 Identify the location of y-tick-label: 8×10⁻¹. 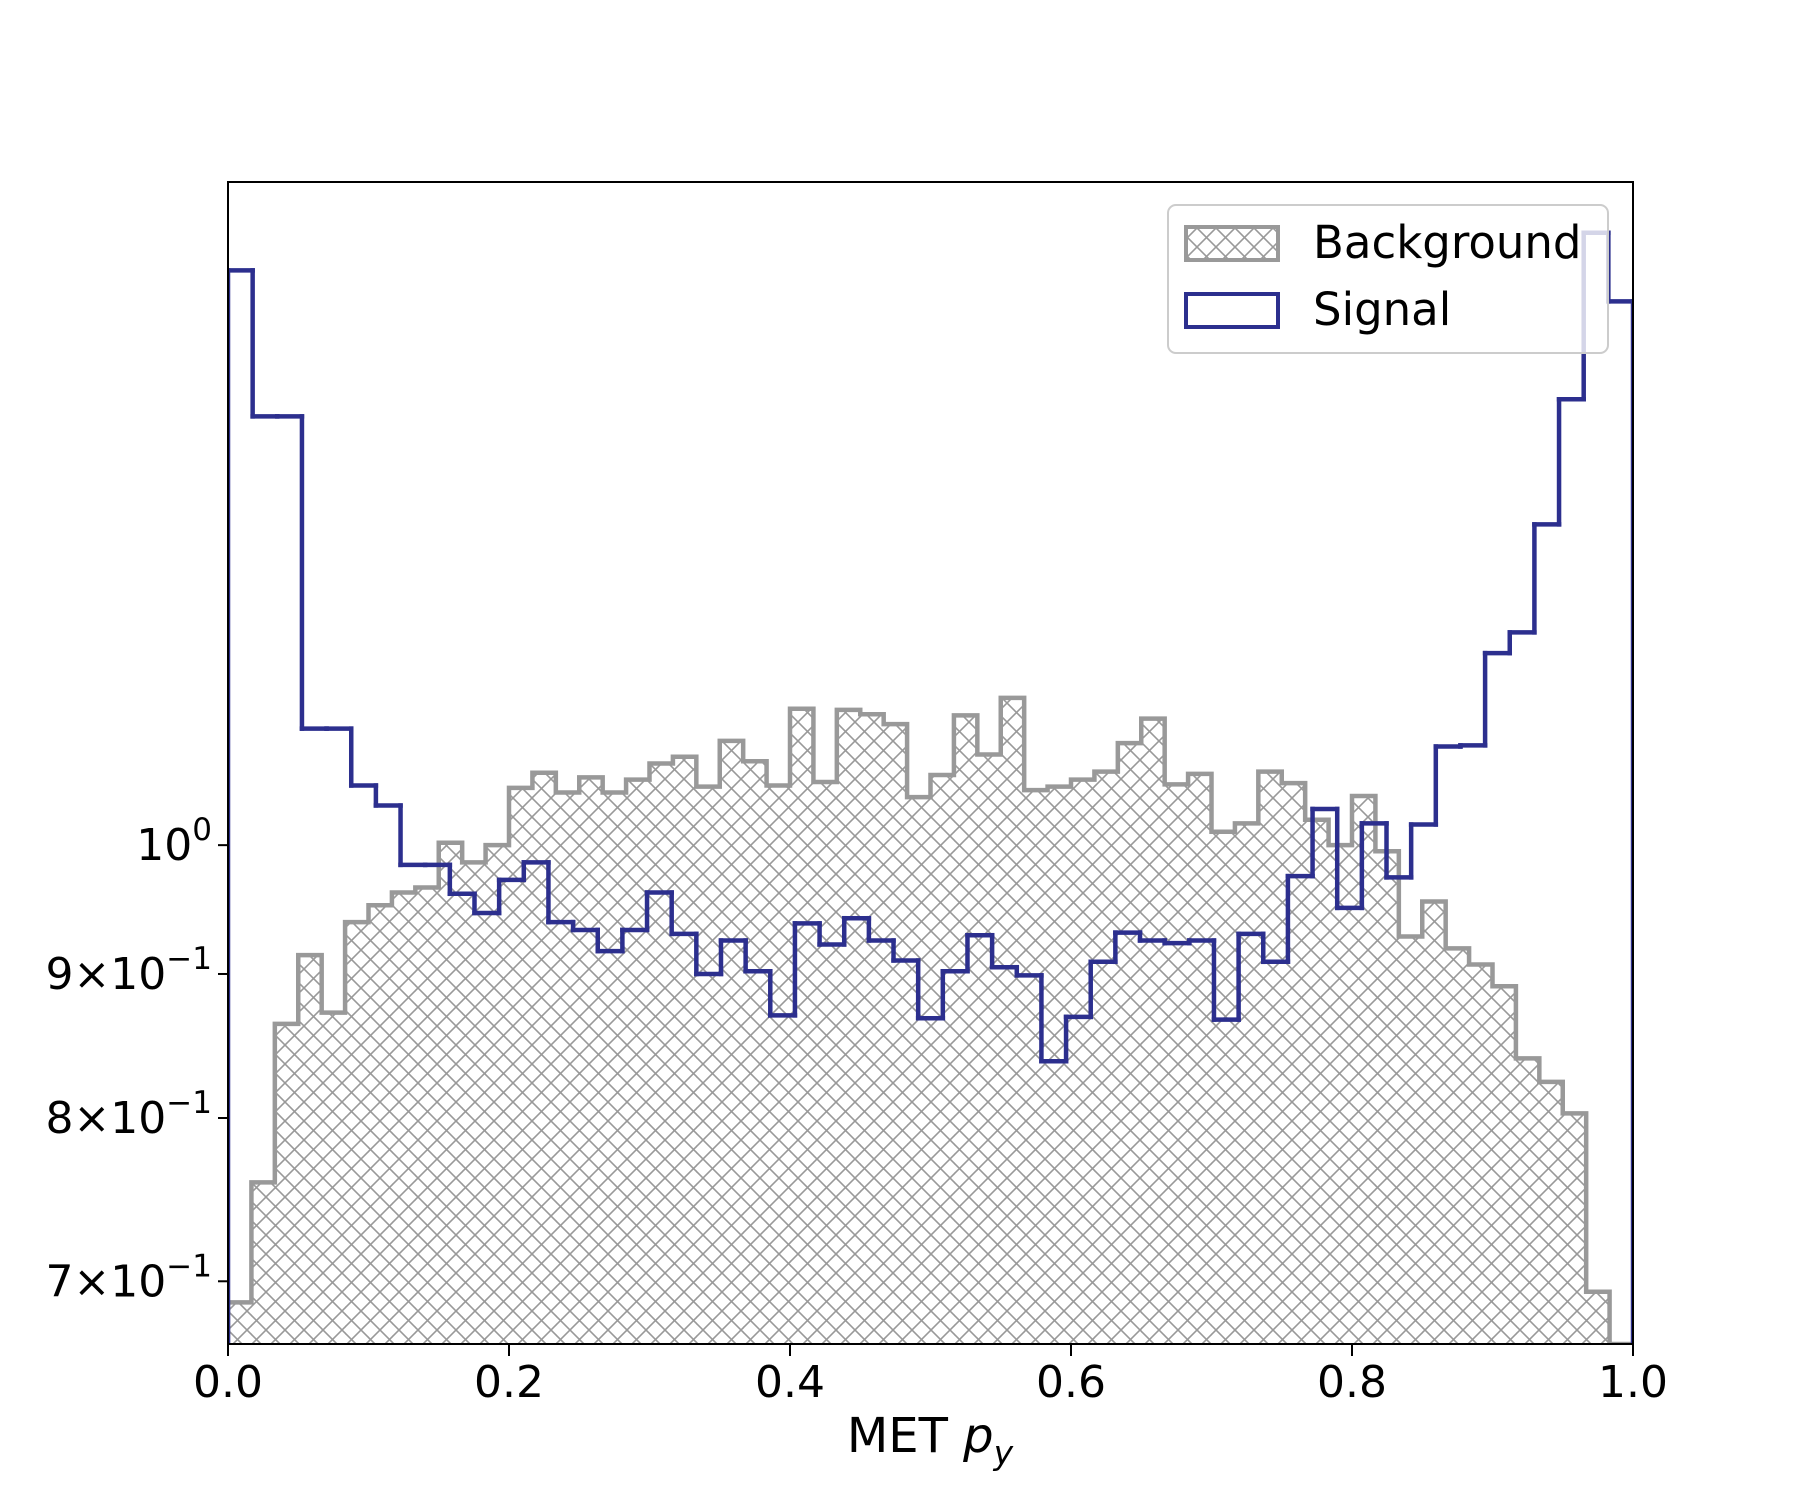
(128, 1114).